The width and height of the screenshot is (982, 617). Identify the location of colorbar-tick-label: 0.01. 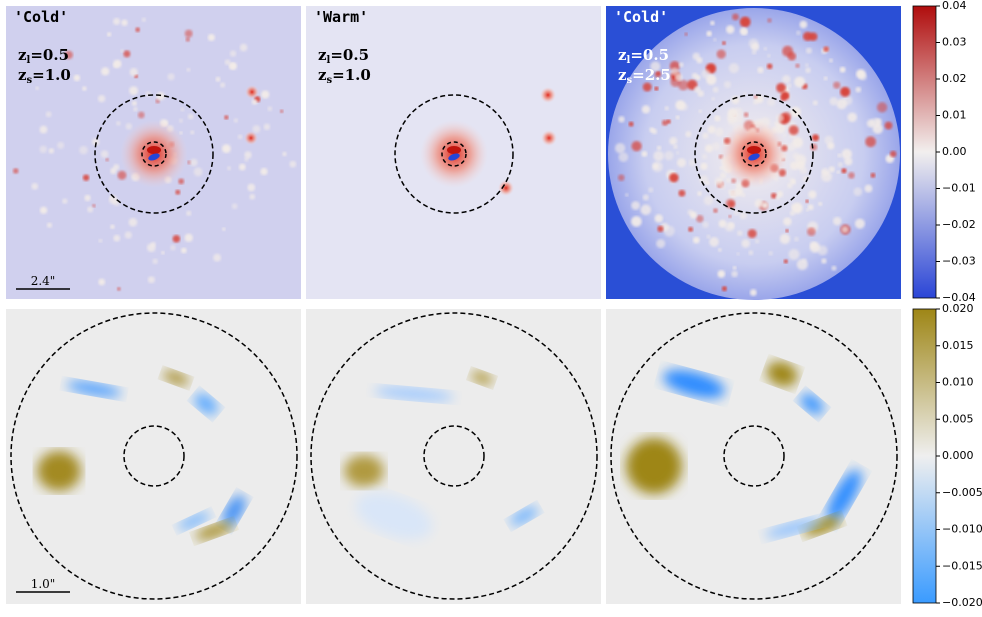
(954, 115).